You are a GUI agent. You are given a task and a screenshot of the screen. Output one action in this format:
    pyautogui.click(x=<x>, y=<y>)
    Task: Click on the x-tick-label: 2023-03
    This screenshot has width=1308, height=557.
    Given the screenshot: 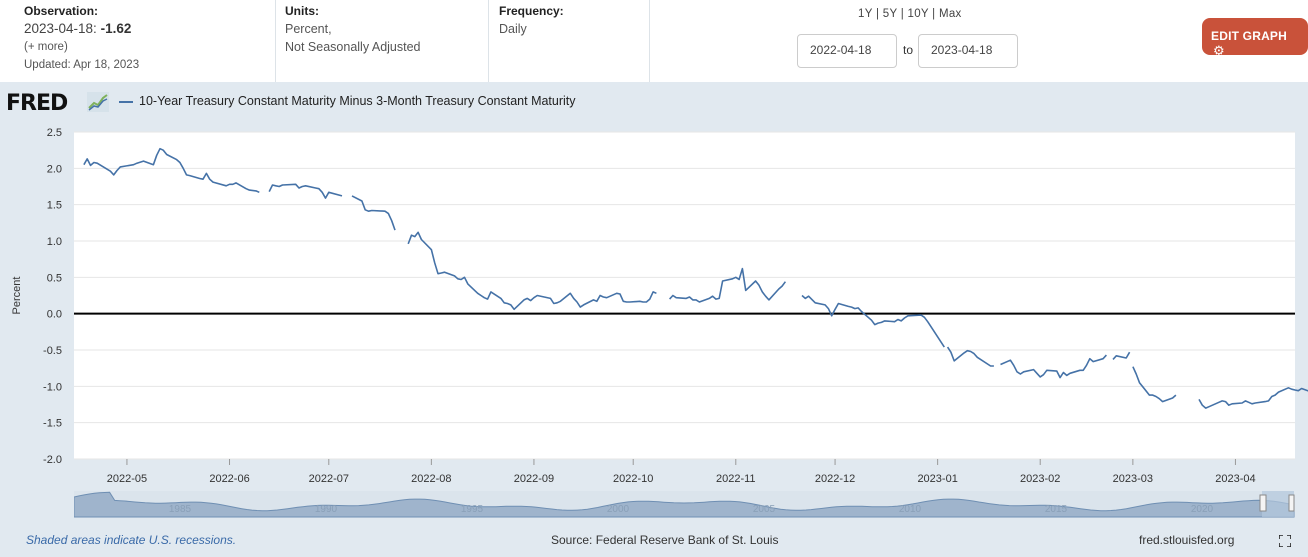 What is the action you would take?
    pyautogui.click(x=1133, y=479)
    